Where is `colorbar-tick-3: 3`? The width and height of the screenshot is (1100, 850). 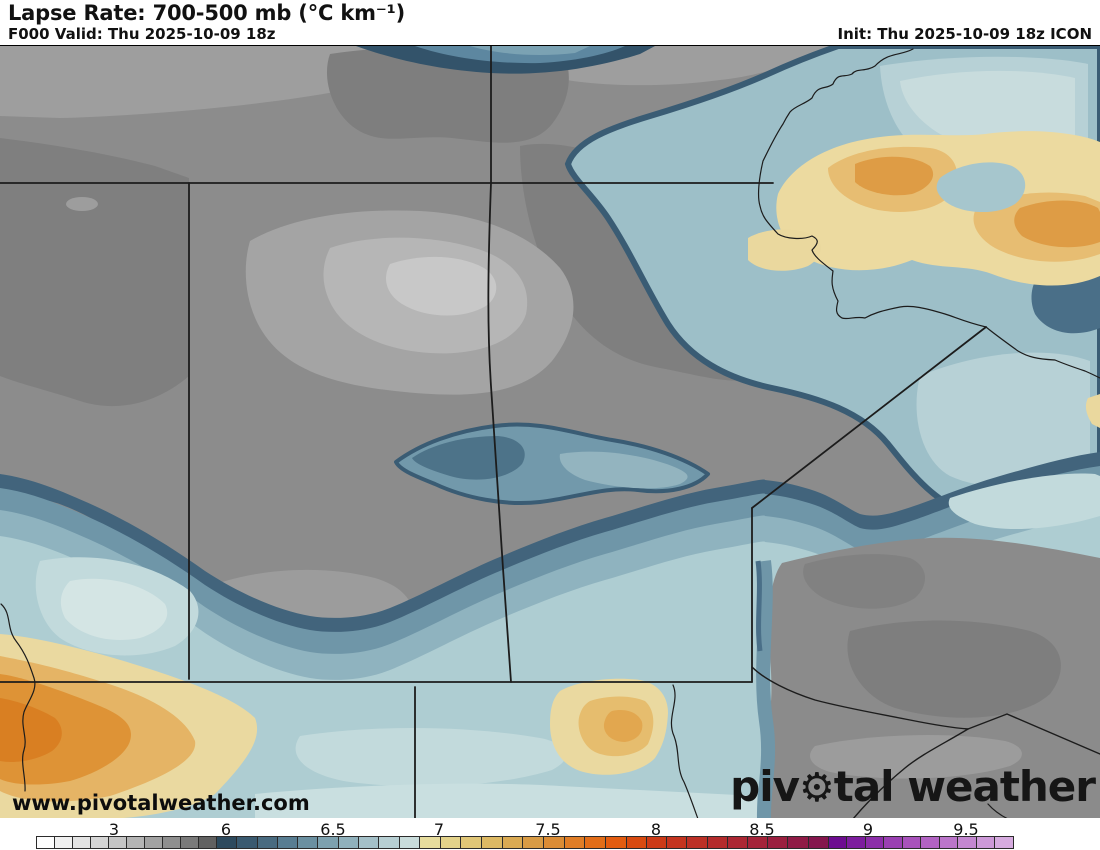 colorbar-tick-3: 3 is located at coordinates (114, 829).